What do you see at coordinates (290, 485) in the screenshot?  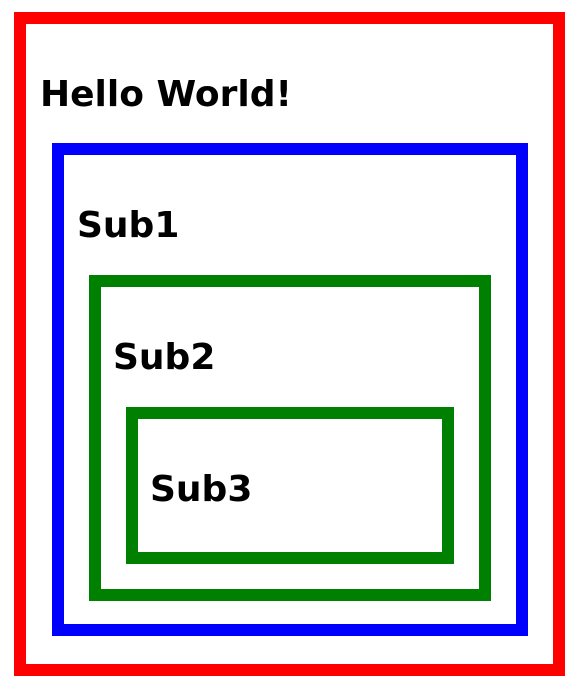 I see `sub3-container` at bounding box center [290, 485].